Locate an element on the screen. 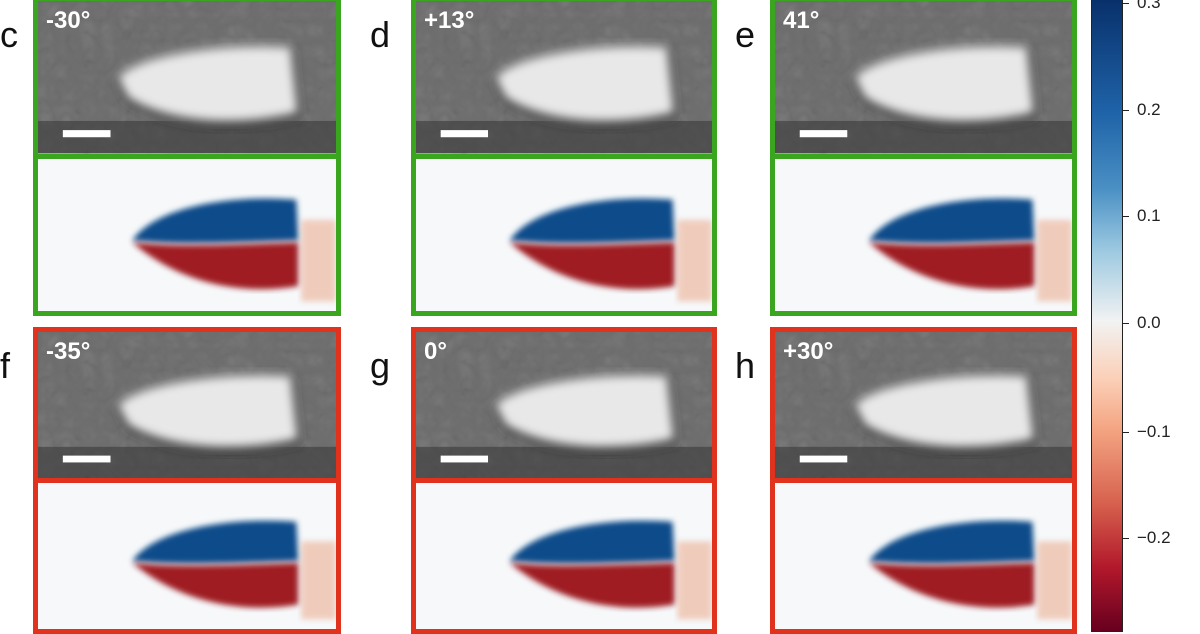 This screenshot has width=1200, height=634. panel-f: -35° is located at coordinates (187, 480).